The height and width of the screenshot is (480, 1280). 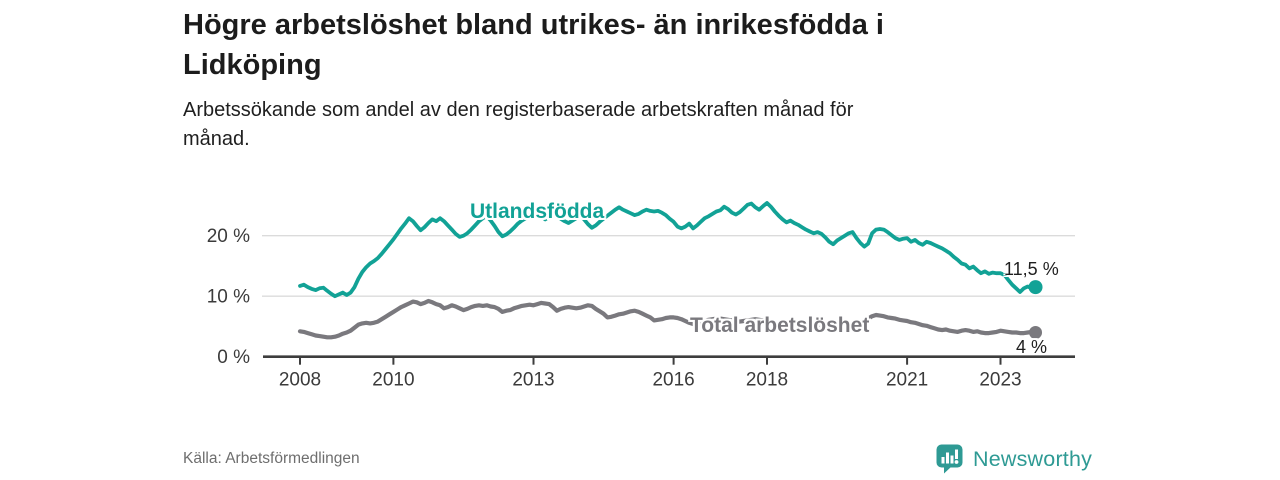 What do you see at coordinates (537, 211) in the screenshot?
I see `series-label-utlandsfodda: Utlandsfödda` at bounding box center [537, 211].